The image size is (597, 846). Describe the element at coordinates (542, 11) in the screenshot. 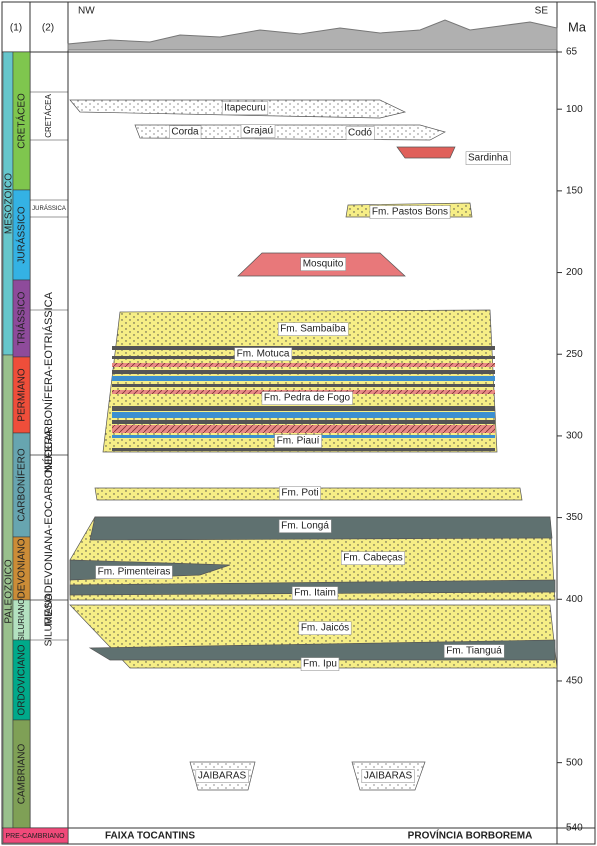

I see `direction-label: SE` at that location.